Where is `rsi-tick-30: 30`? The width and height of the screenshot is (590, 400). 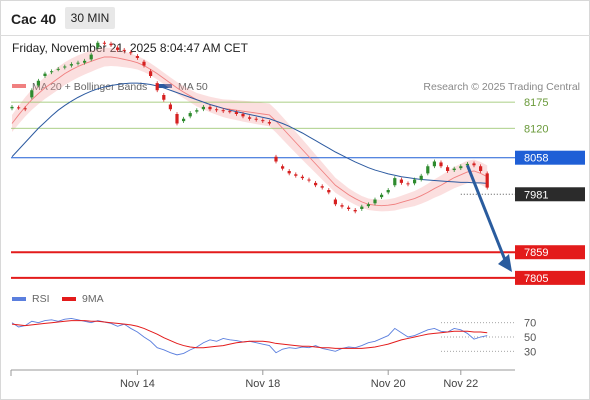
rsi-tick-30: 30 is located at coordinates (530, 352).